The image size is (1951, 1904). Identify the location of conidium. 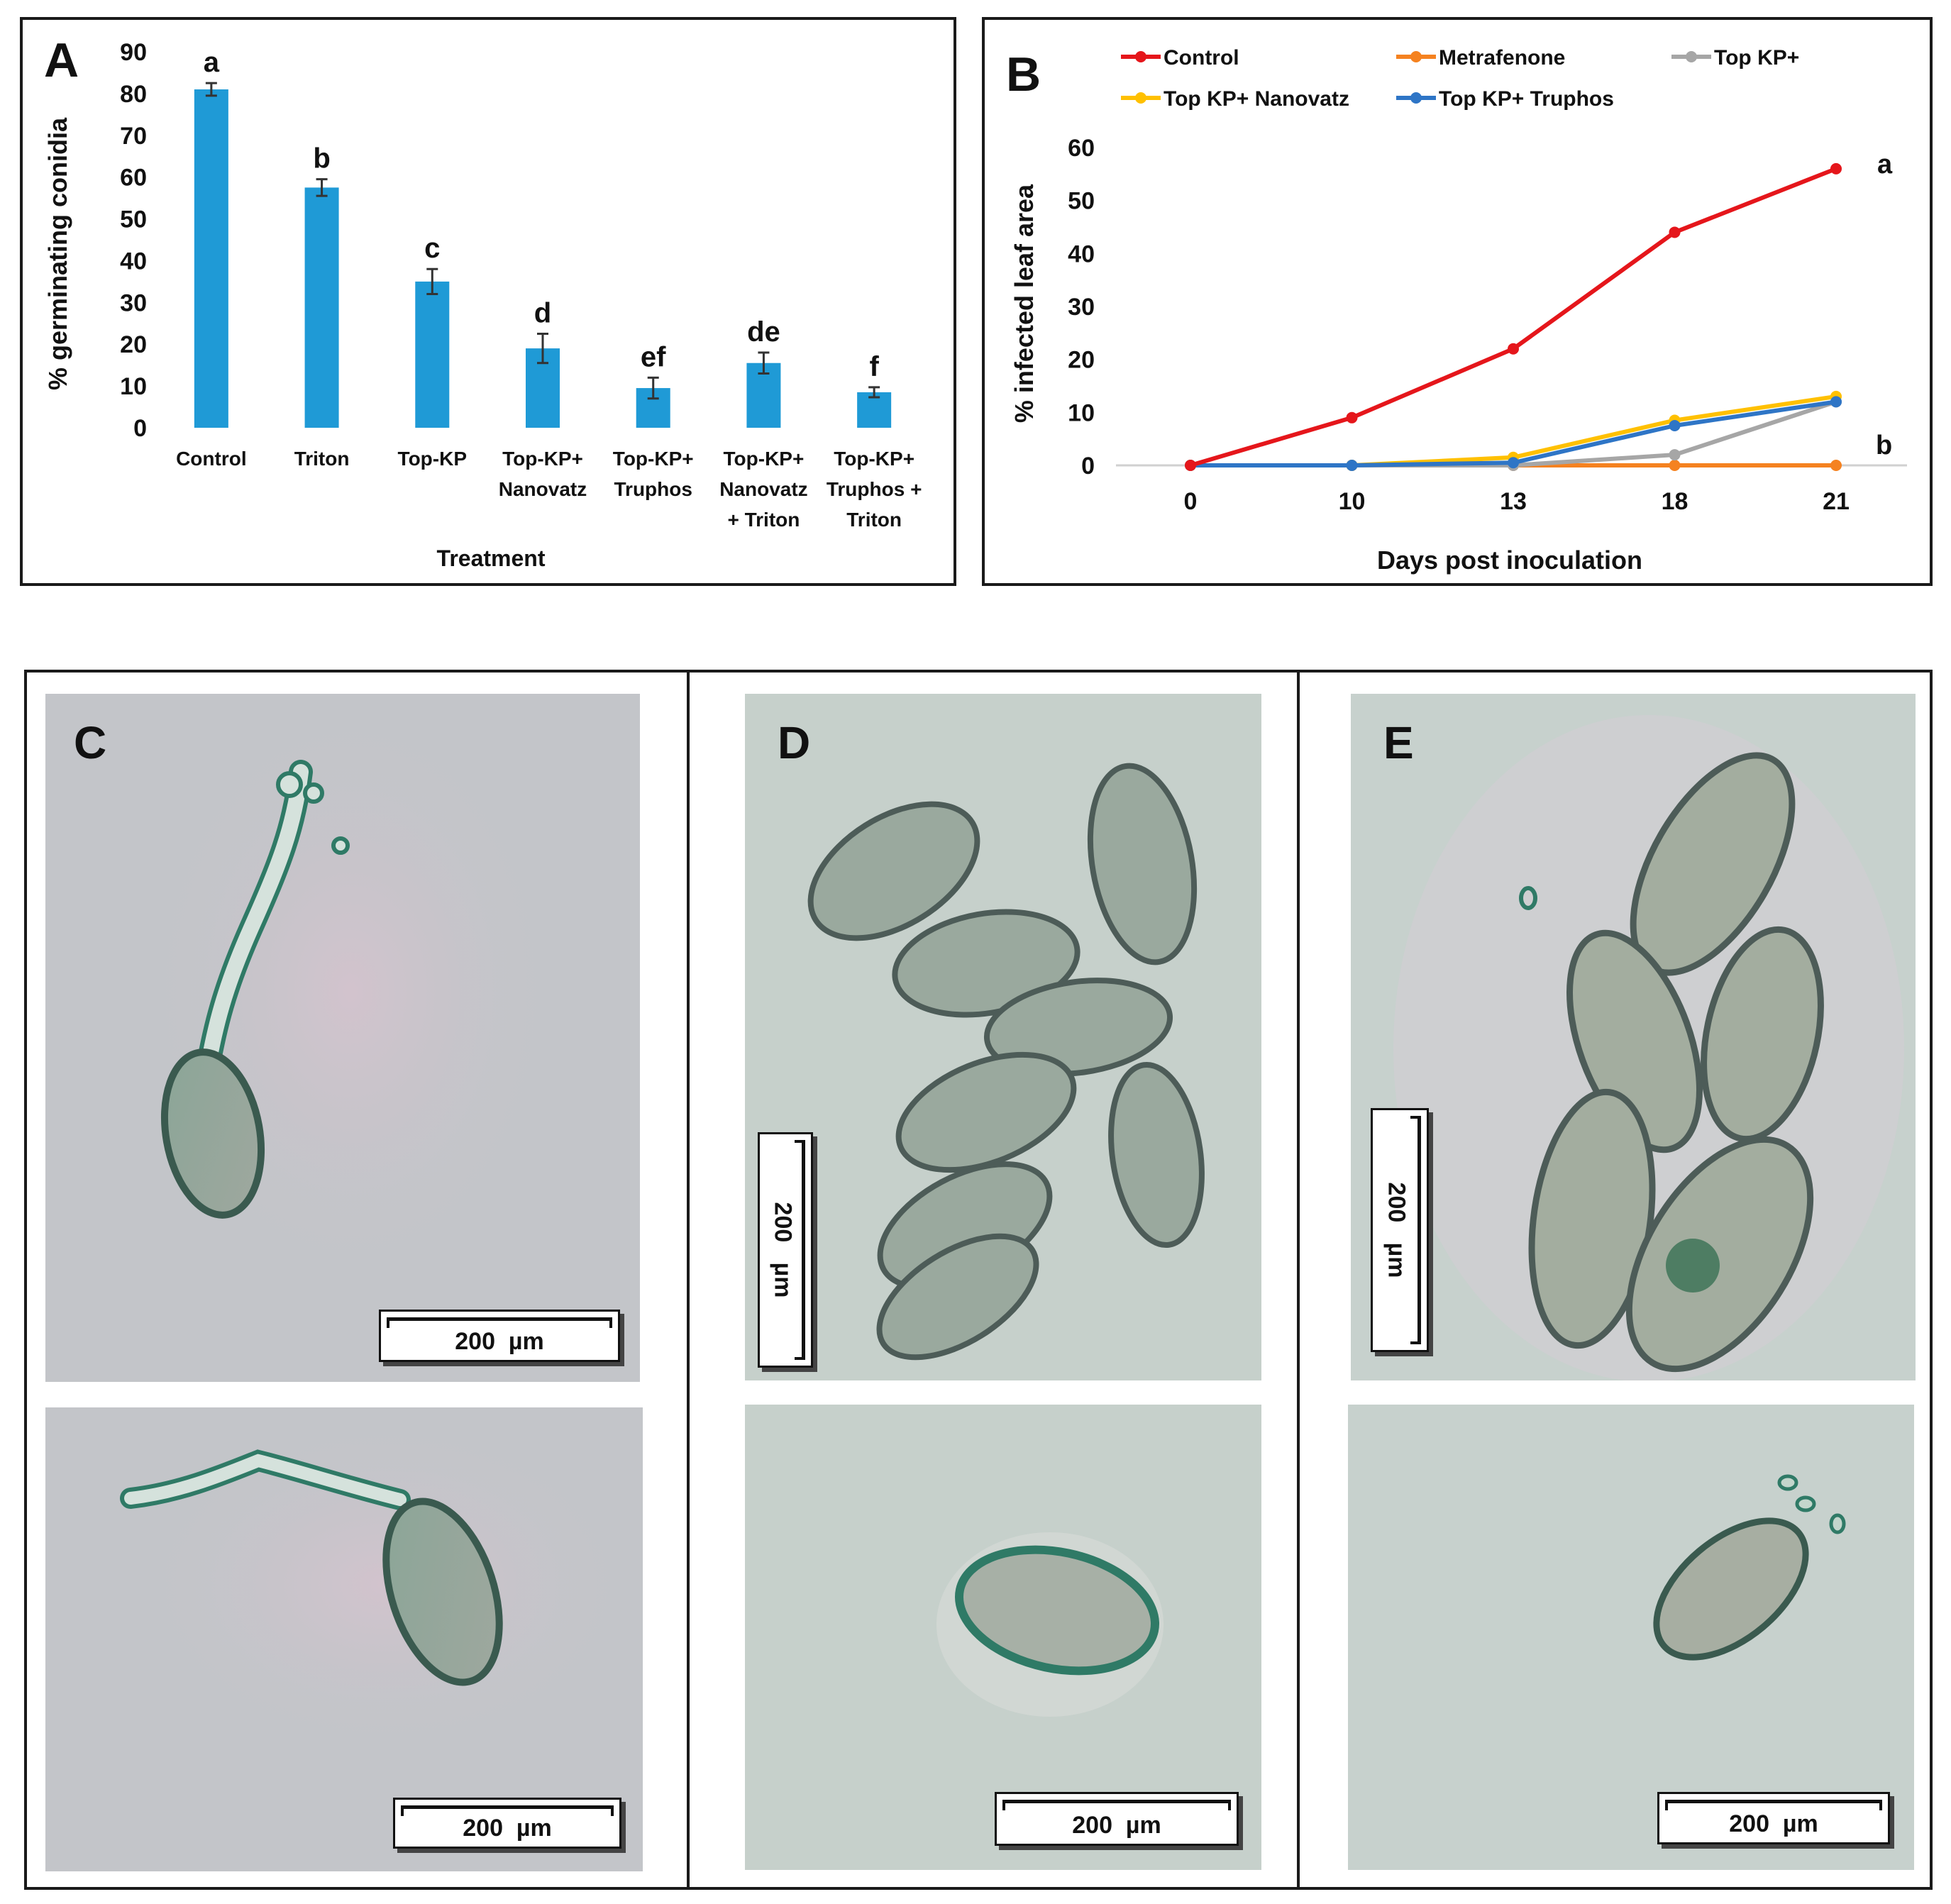
(212, 1133).